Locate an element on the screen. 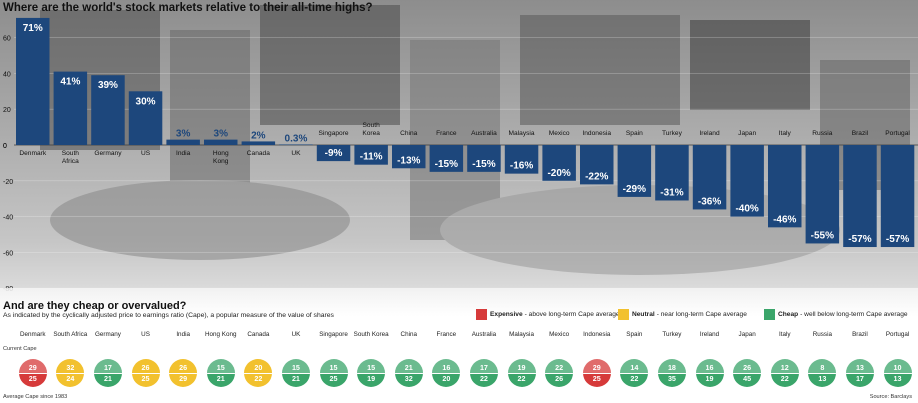 This screenshot has width=918, height=403. source-note: Source: Barclays is located at coordinates (890, 397).